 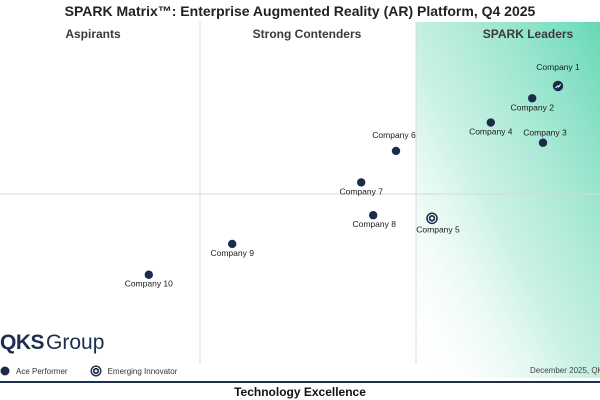 What do you see at coordinates (75, 342) in the screenshot?
I see `logo-group-text: Group` at bounding box center [75, 342].